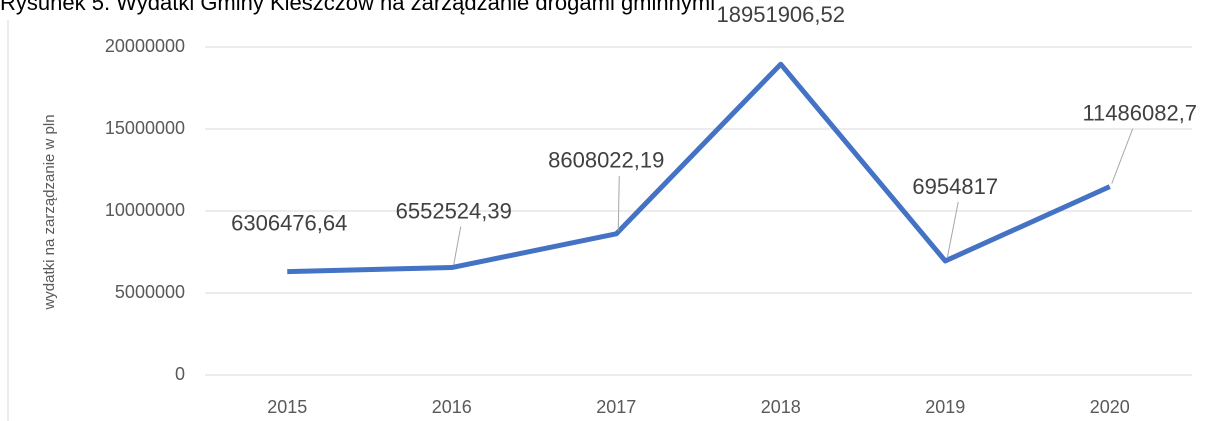 The width and height of the screenshot is (1218, 421). What do you see at coordinates (145, 128) in the screenshot?
I see `y-tick-label: 15000000` at bounding box center [145, 128].